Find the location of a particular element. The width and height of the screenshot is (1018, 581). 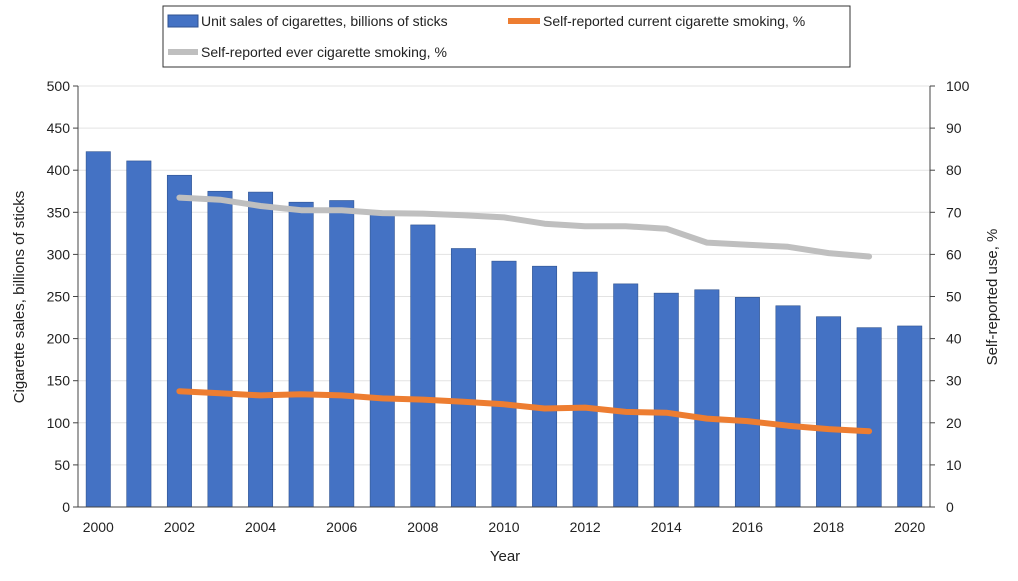

x-tick-label: 2010 is located at coordinates (503, 527).